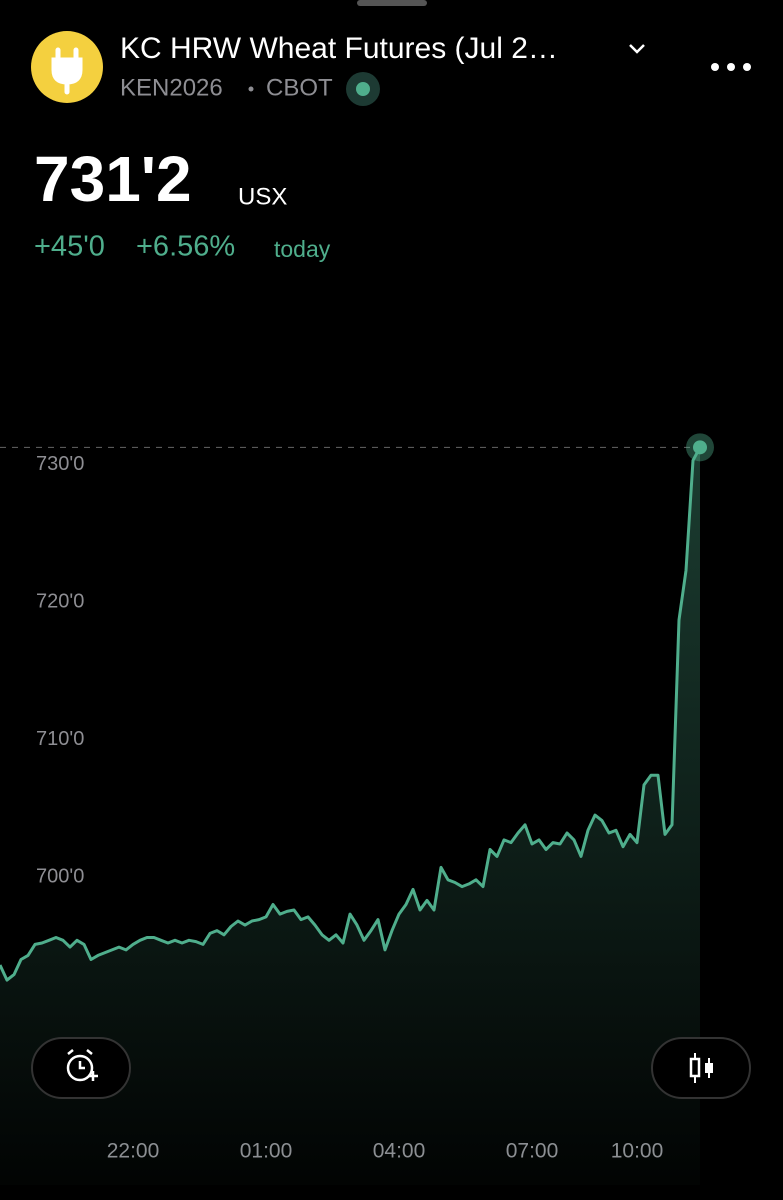 Image resolution: width=783 pixels, height=1200 pixels. Describe the element at coordinates (60, 464) in the screenshot. I see `y-tick-label: 730'0` at that location.